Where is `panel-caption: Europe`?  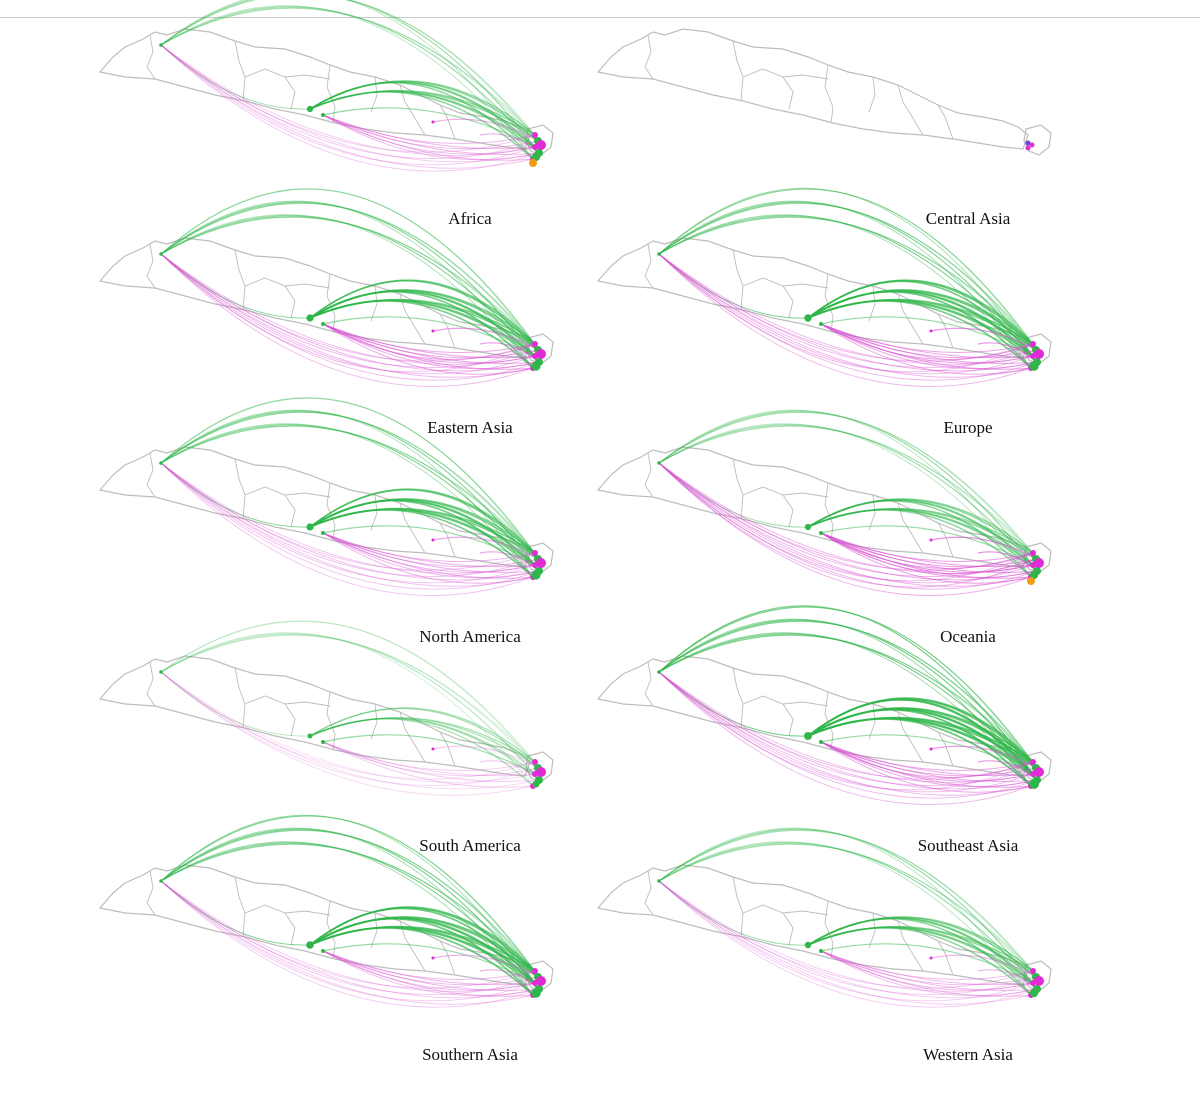
panel-caption: Europe is located at coordinates (968, 427).